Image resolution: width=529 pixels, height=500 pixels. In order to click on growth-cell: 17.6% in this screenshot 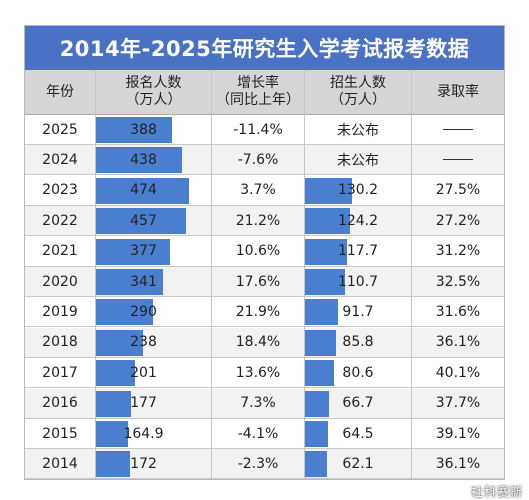, I will do `click(258, 281)`.